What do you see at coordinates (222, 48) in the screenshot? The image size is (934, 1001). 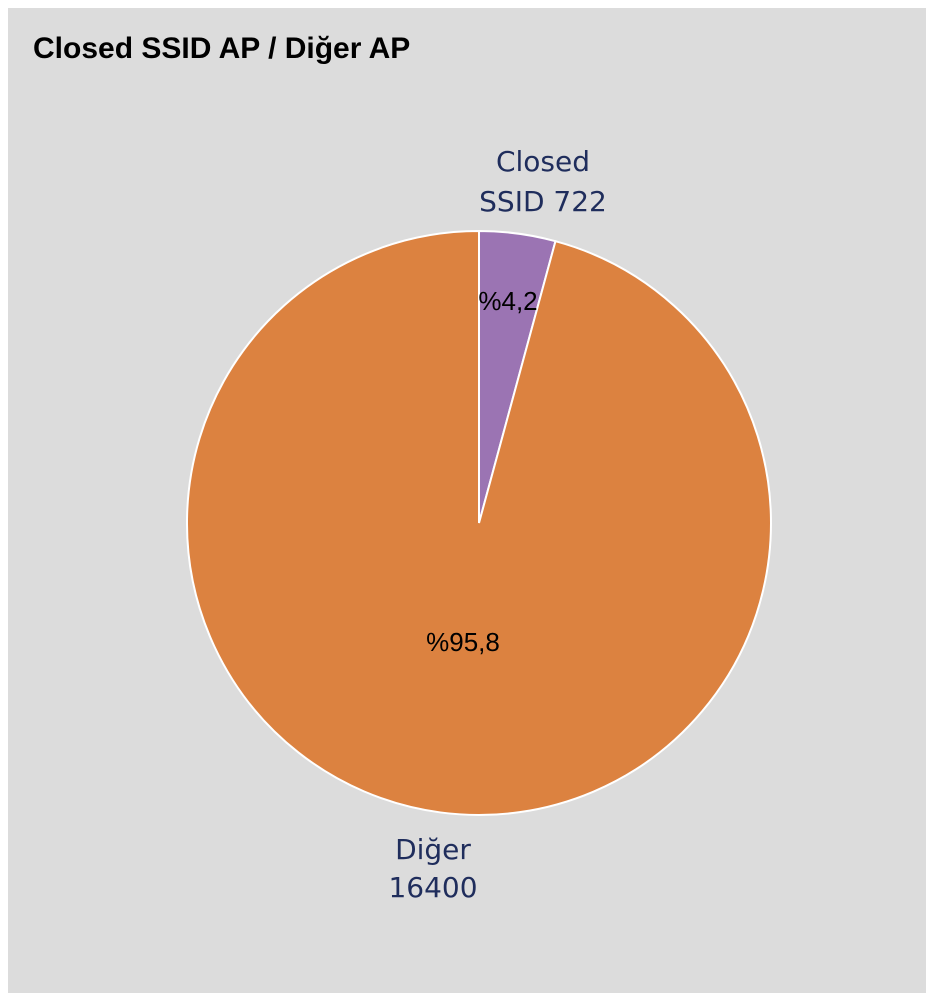 I see `chart-title: Closed SSID AP / Diğer AP` at bounding box center [222, 48].